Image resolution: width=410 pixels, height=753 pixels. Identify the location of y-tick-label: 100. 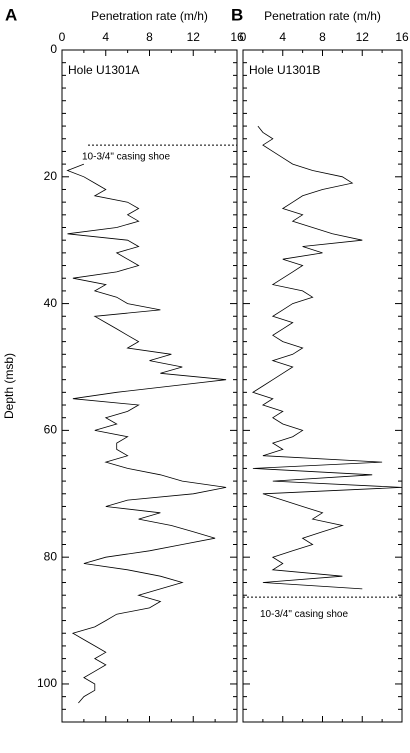
(47, 683).